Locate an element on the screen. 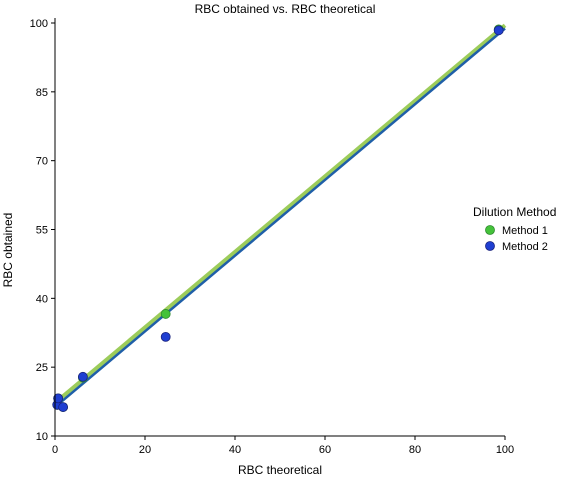 The height and width of the screenshot is (478, 561). y-tick-label: 70 is located at coordinates (42, 162).